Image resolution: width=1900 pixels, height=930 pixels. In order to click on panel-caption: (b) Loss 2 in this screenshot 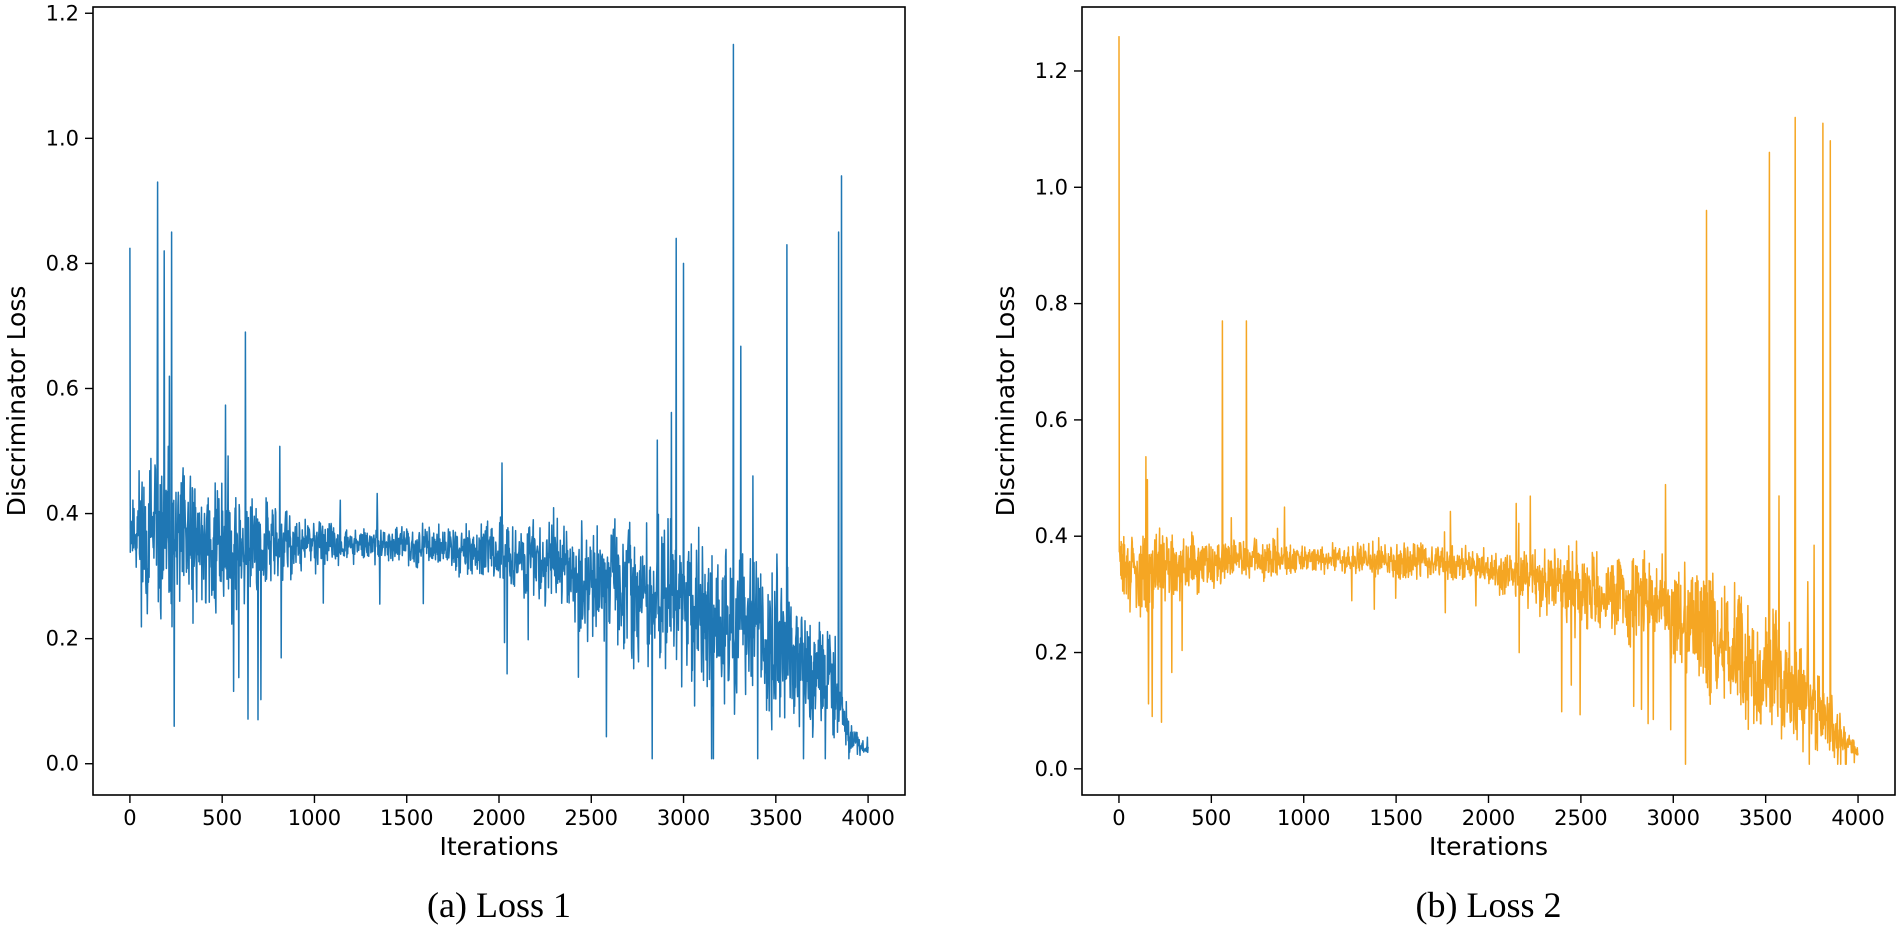, I will do `click(1489, 905)`.